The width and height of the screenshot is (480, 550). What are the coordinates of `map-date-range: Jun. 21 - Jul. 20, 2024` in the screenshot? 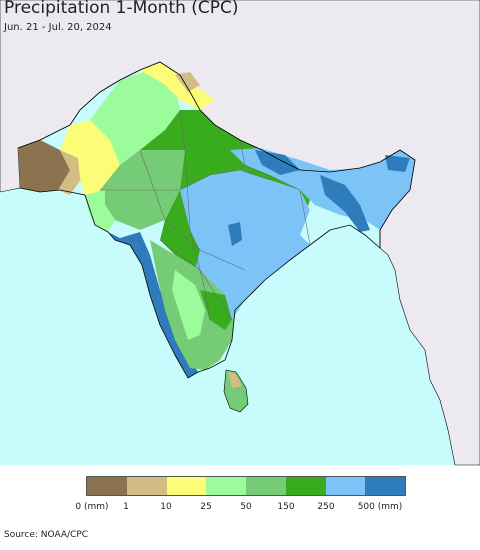 It's located at (58, 27).